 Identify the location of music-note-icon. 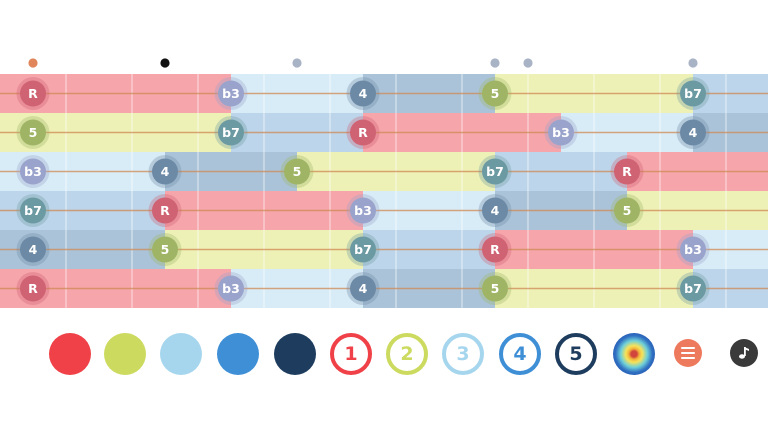
(744, 353).